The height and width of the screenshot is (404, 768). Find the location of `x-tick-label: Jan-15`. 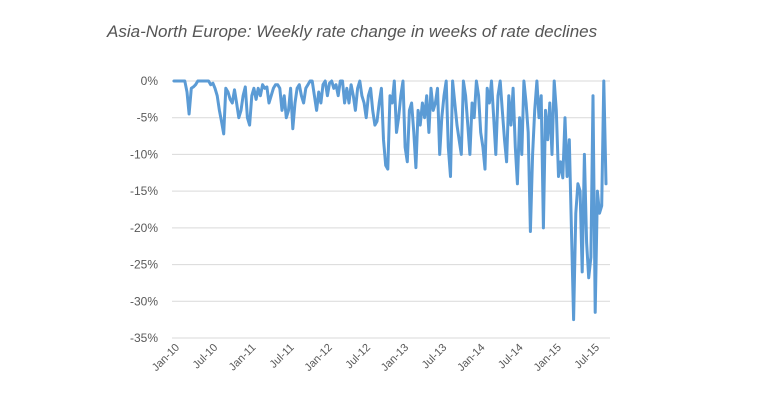

x-tick-label: Jan-15 is located at coordinates (548, 358).